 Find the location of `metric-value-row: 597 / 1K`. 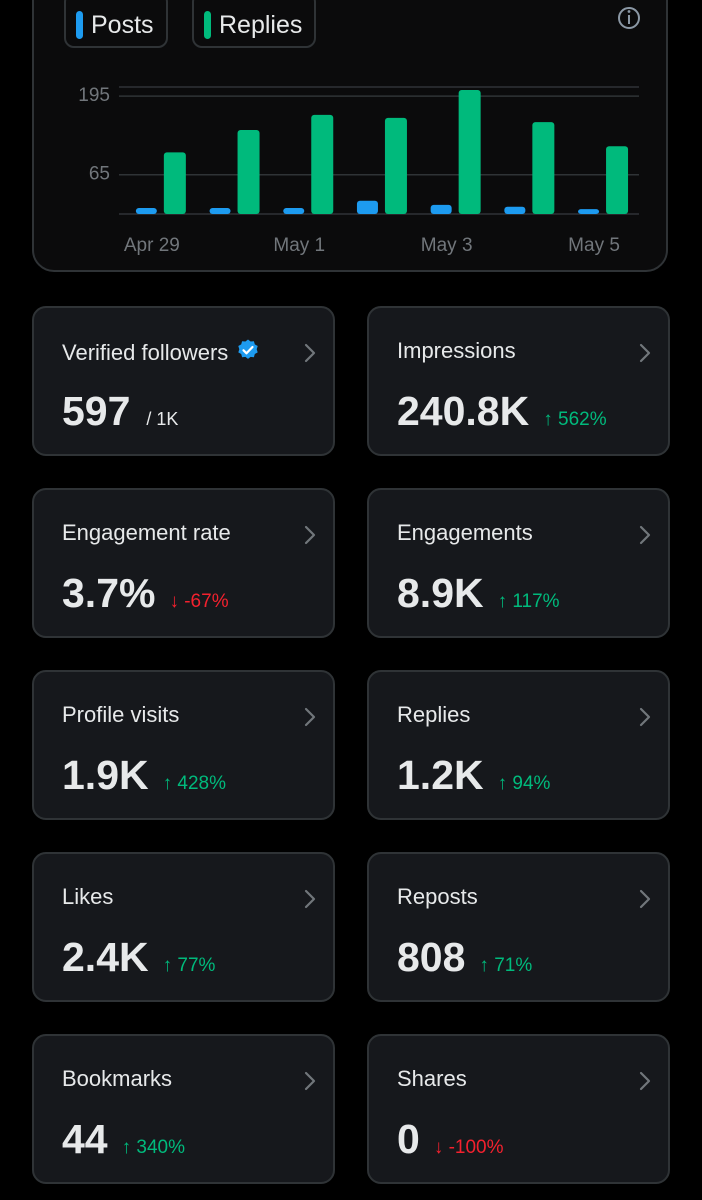

metric-value-row: 597 / 1K is located at coordinates (120, 411).